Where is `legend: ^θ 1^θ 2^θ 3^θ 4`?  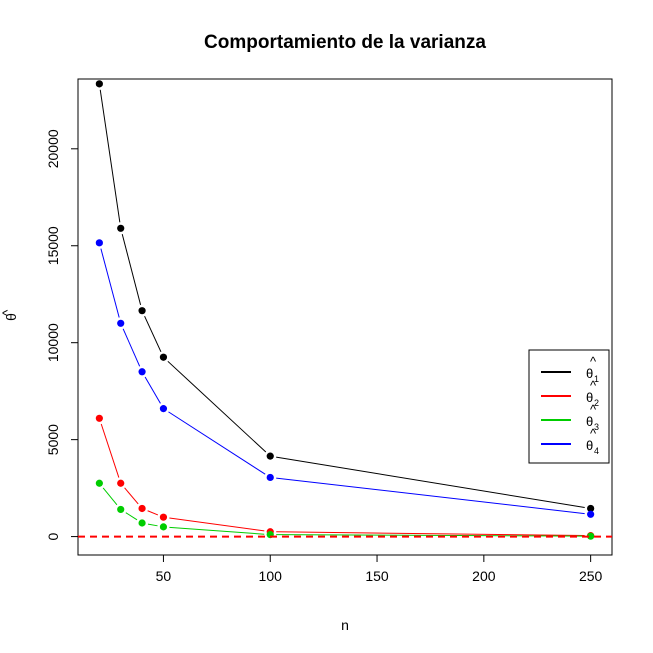
legend: ^θ 1^θ 2^θ 3^θ 4 is located at coordinates (569, 406).